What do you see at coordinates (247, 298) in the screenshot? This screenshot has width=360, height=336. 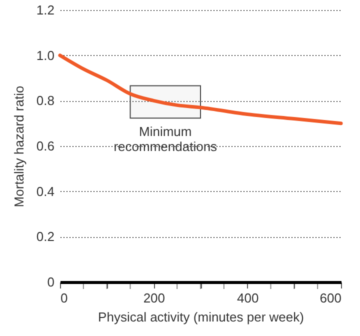 I see `x-tick-label: 400` at bounding box center [247, 298].